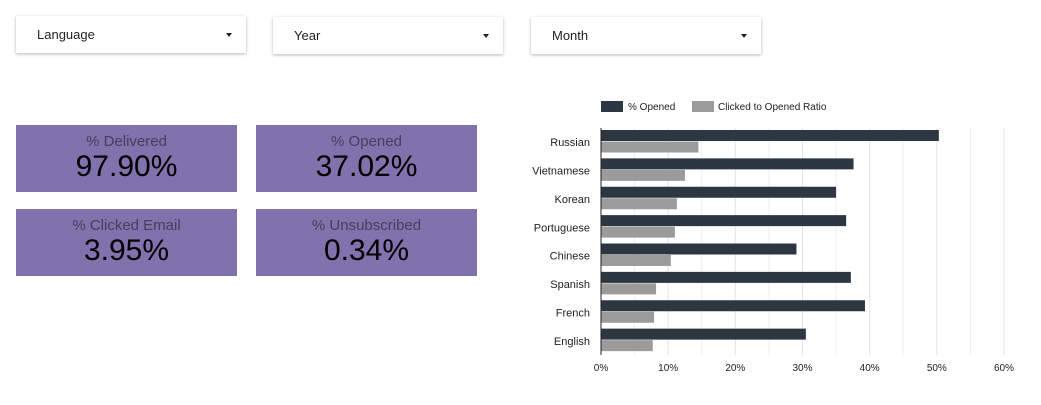 This screenshot has height=405, width=1041. Describe the element at coordinates (735, 368) in the screenshot. I see `x-tick-label: 20%` at that location.